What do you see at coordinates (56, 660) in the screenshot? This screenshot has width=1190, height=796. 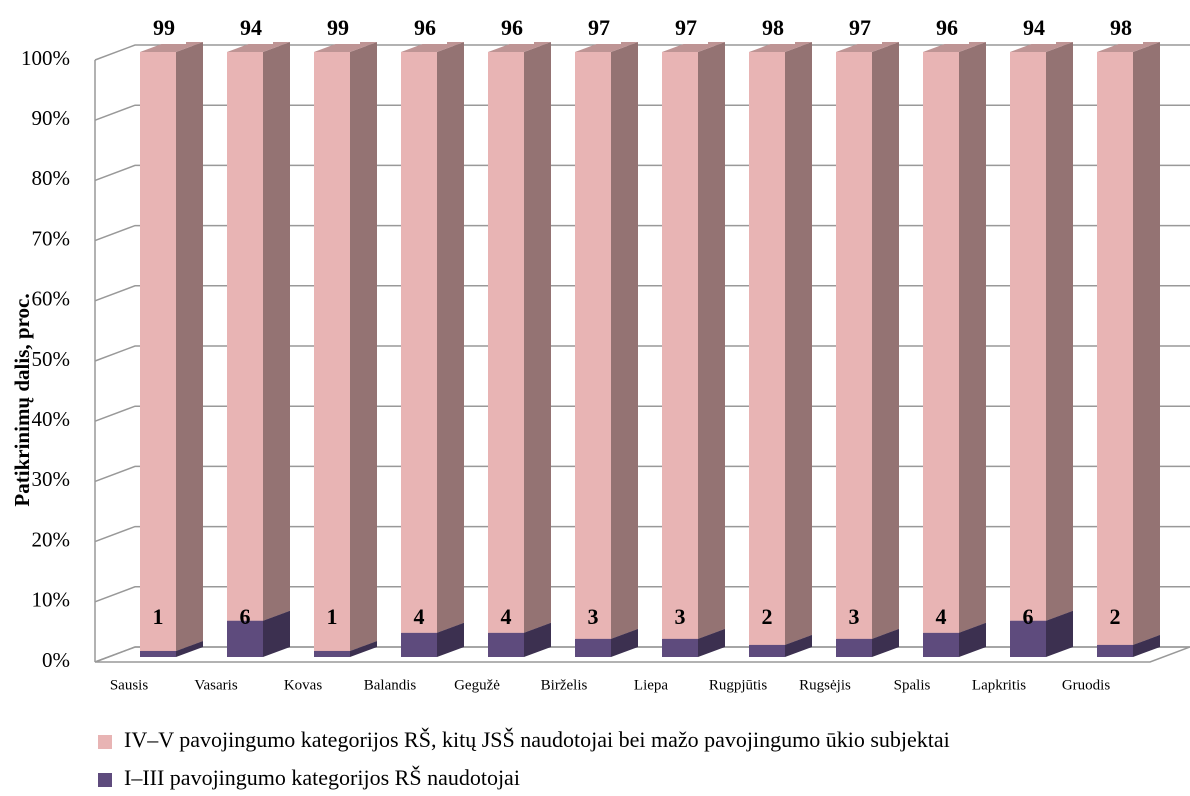 I see `y-tick-label: 0%` at bounding box center [56, 660].